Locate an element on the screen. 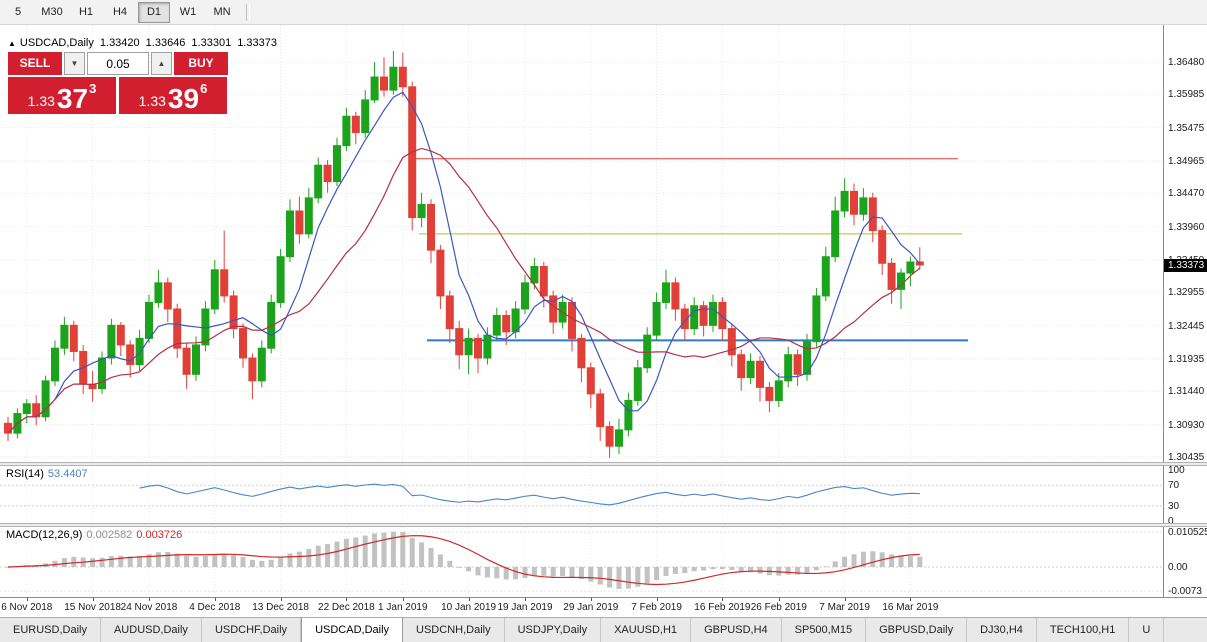 This screenshot has height=642, width=1207. volume-down-spinner: ▼ is located at coordinates (74, 63).